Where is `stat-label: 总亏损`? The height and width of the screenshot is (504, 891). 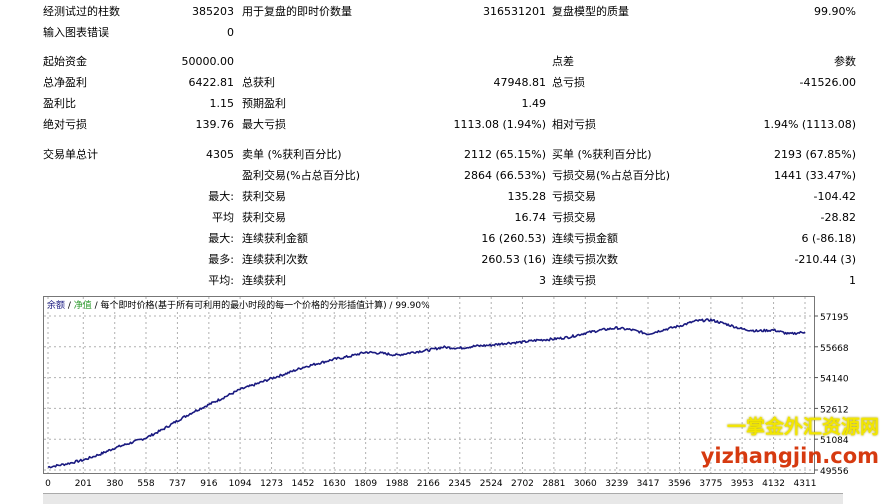
stat-label: 总亏损 is located at coordinates (568, 82).